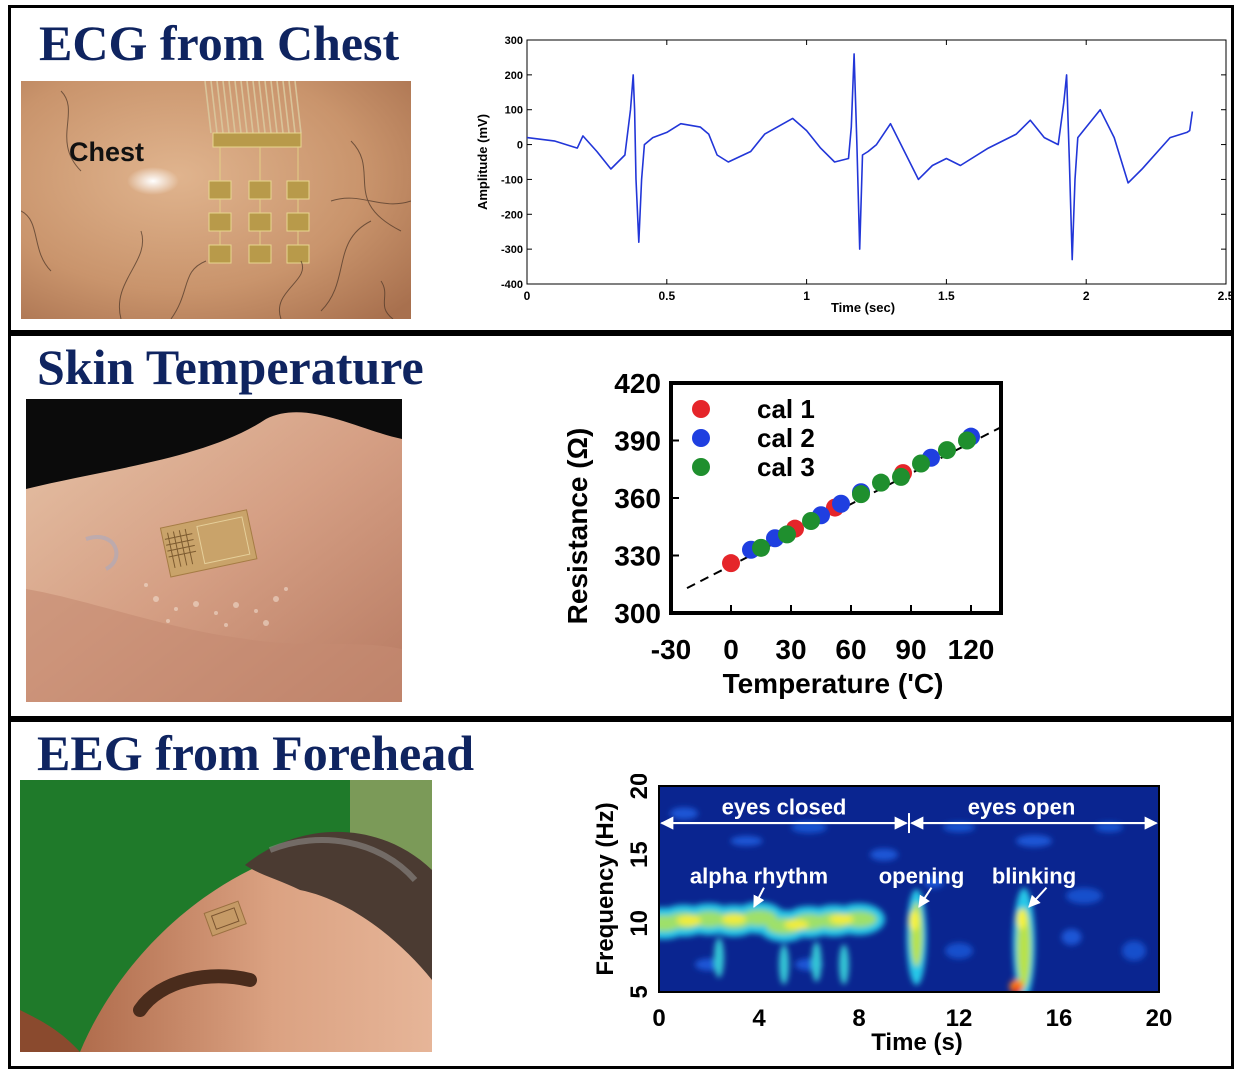 The height and width of the screenshot is (1072, 1241). I want to click on eeg-ytick-label: 20, so click(639, 786).